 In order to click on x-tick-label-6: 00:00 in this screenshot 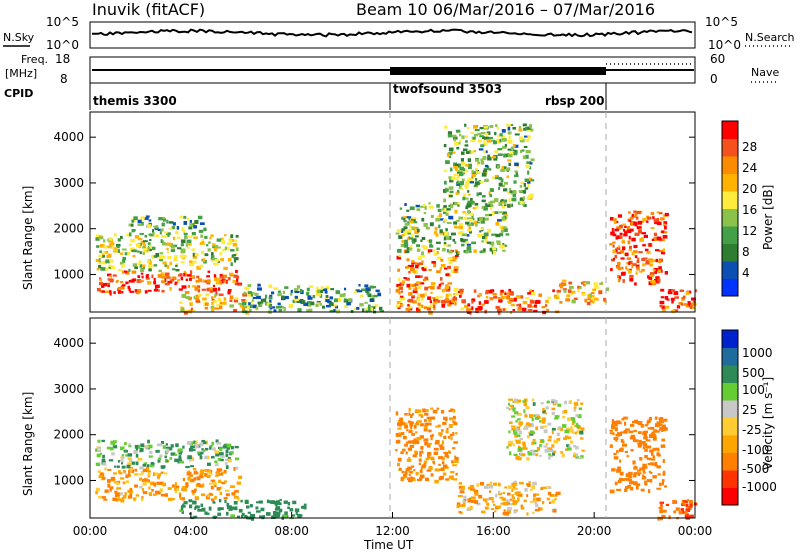, I will do `click(695, 531)`.